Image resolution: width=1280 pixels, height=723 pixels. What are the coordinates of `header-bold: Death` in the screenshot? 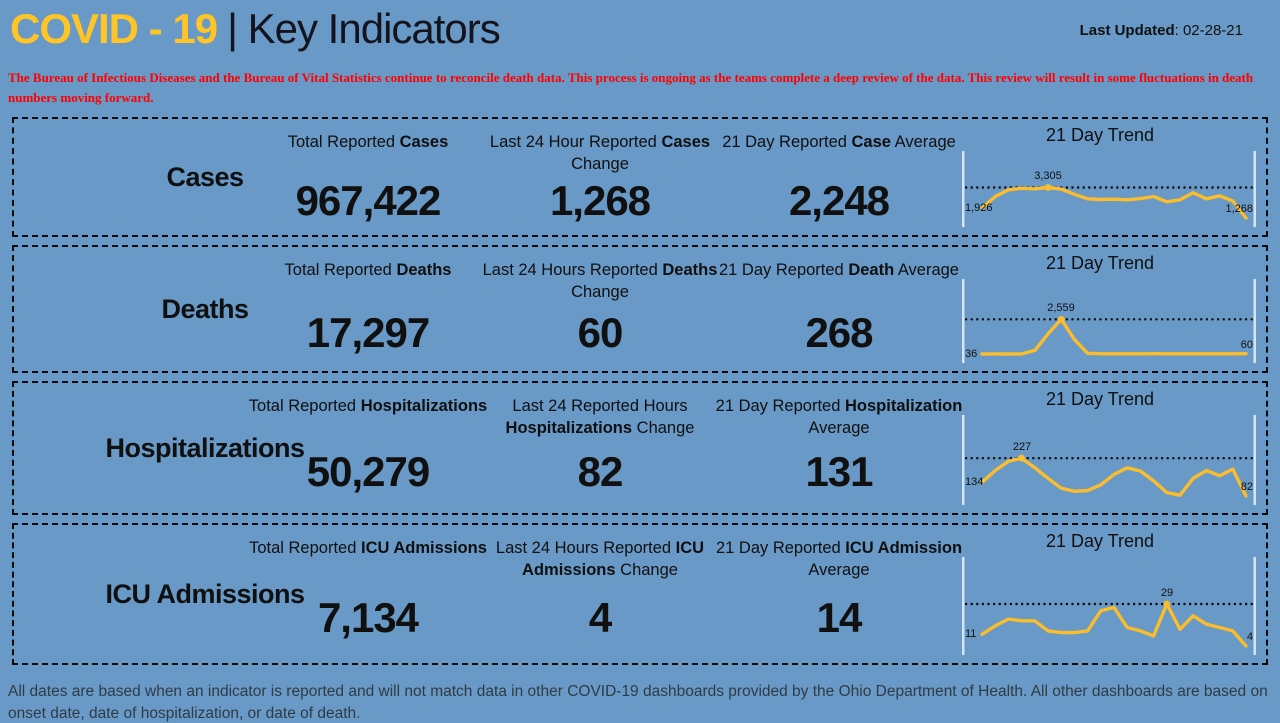 It's located at (871, 270).